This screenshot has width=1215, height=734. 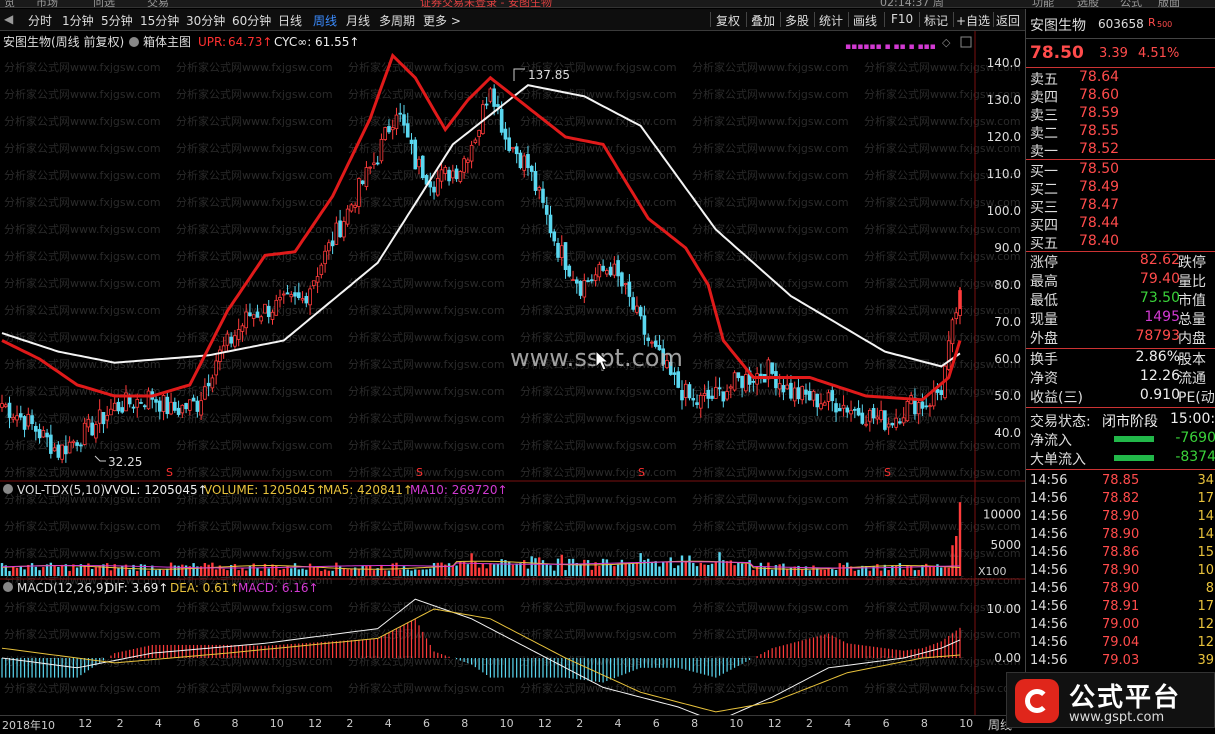 I want to click on tool-button: 标记, so click(x=936, y=21).